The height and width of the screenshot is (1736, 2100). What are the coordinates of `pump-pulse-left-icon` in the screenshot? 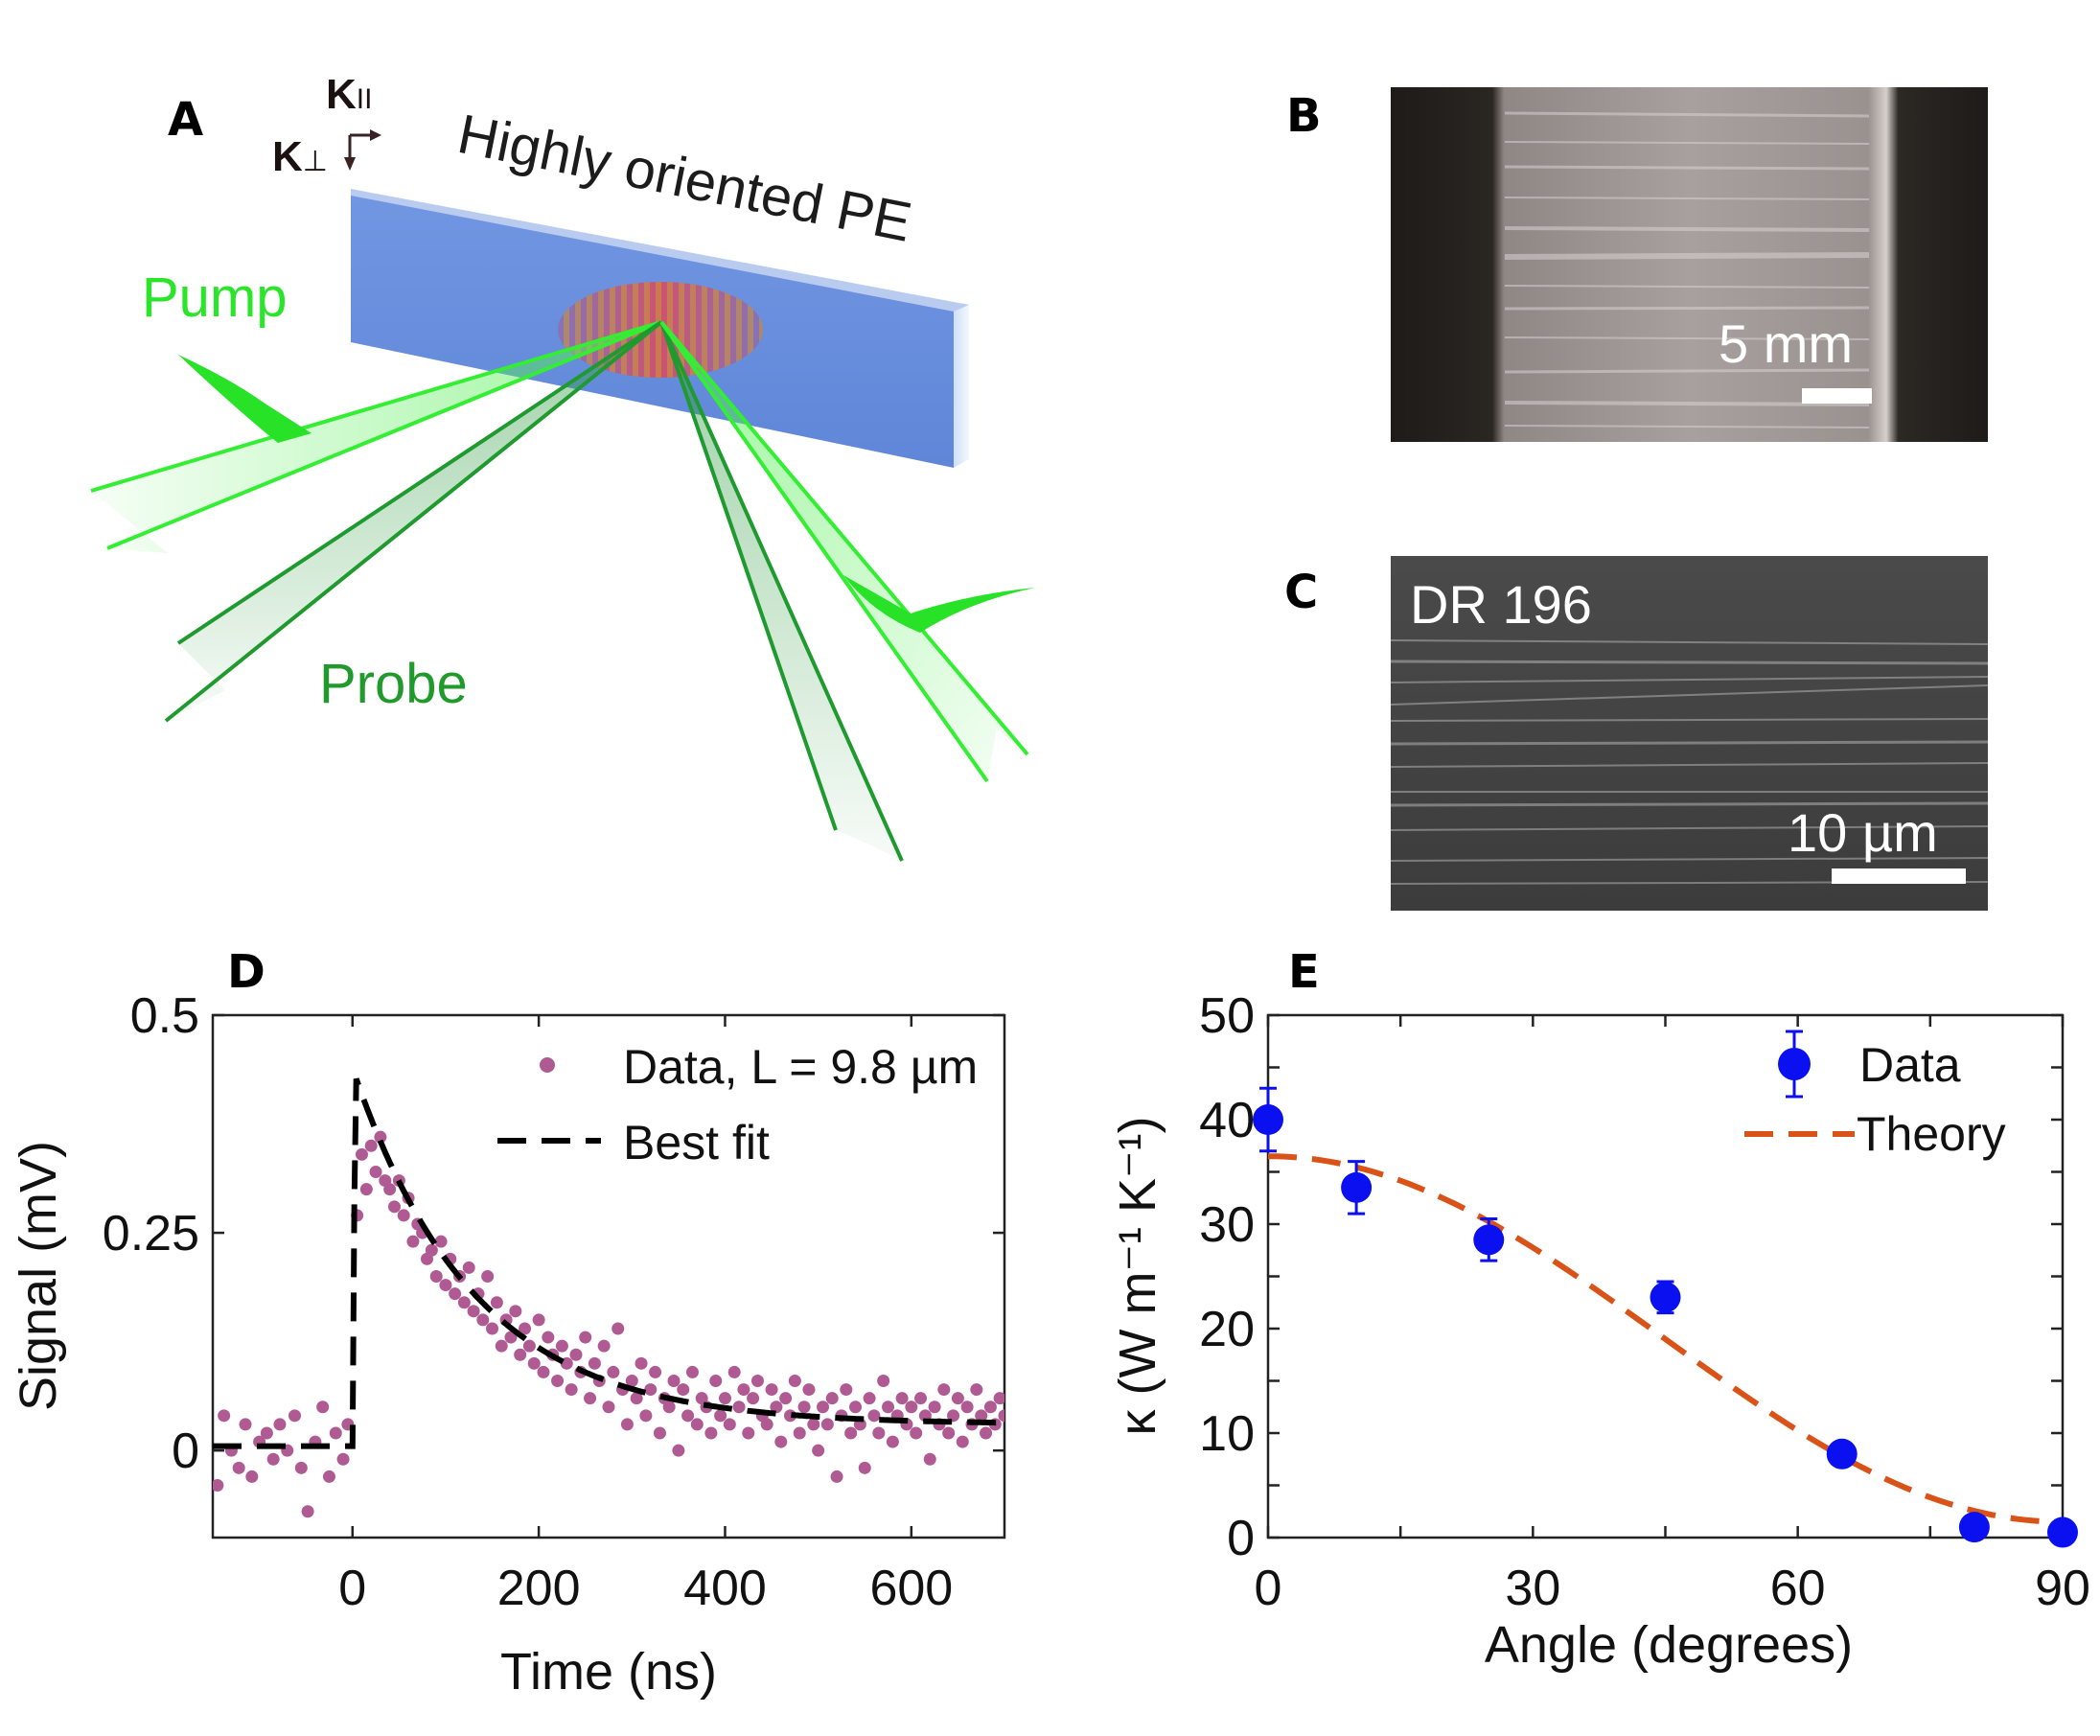 It's located at (245, 399).